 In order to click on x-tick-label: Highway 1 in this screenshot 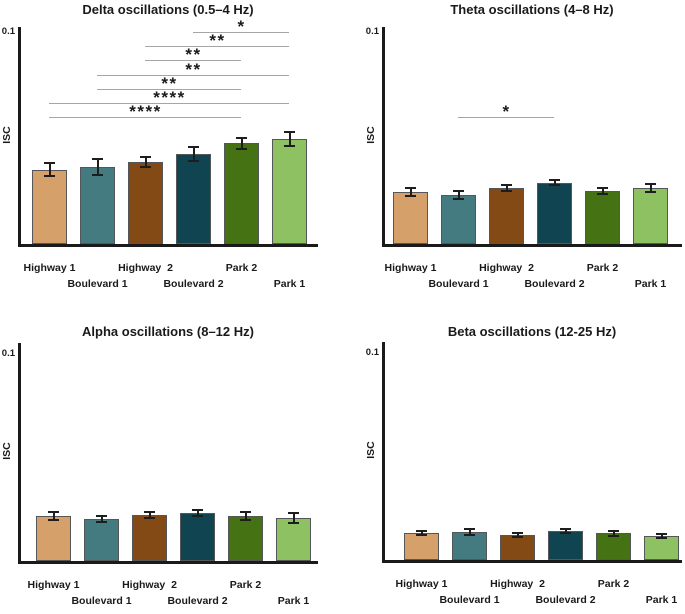, I will do `click(421, 584)`.